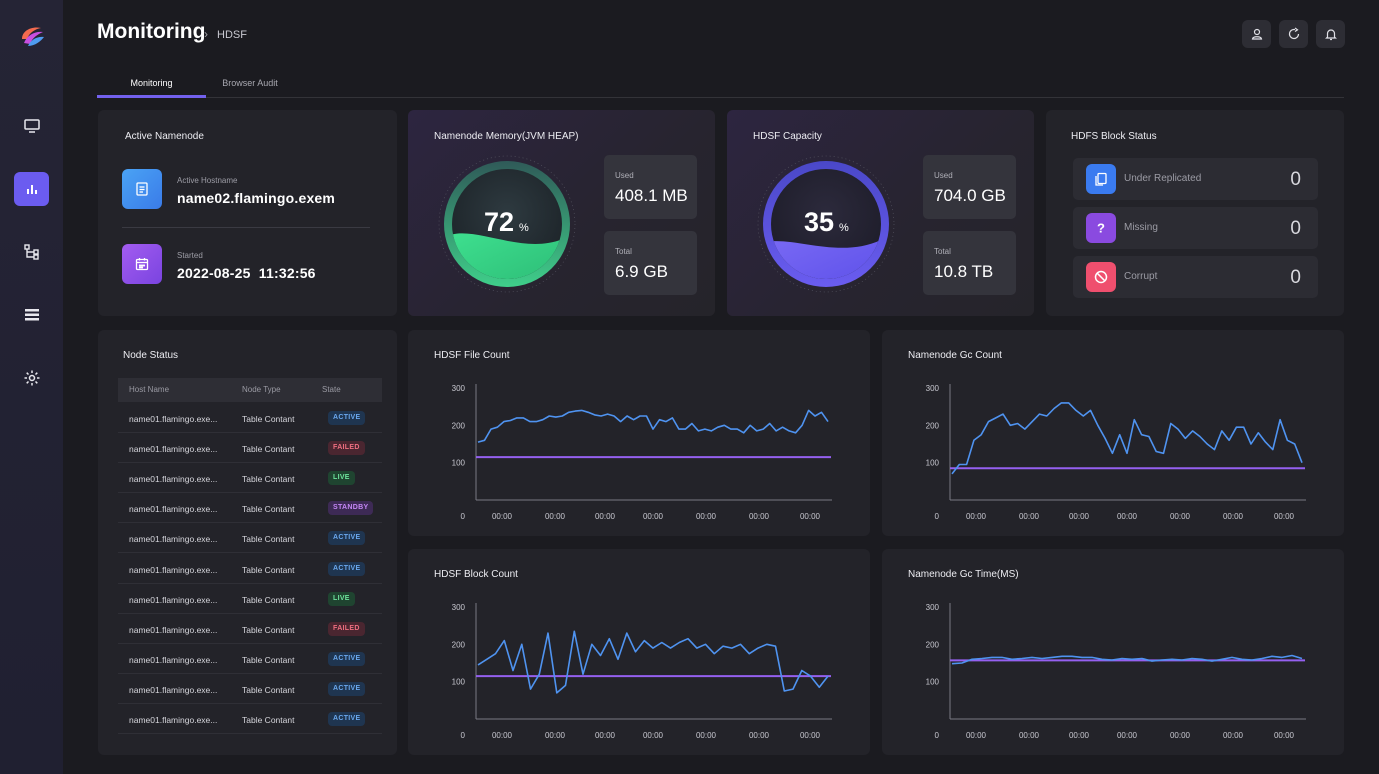  I want to click on started-value: 2022-08-25 11:32:56, so click(246, 273).